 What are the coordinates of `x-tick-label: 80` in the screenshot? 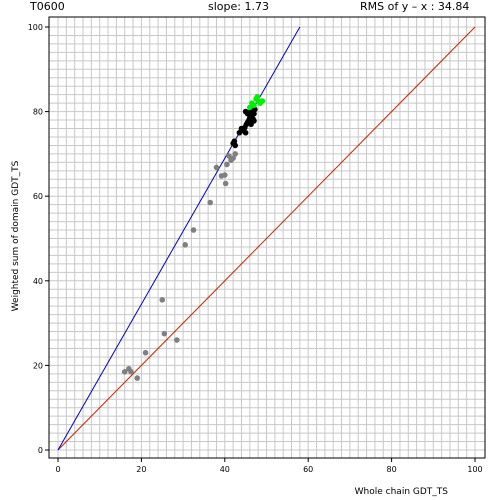 It's located at (392, 469).